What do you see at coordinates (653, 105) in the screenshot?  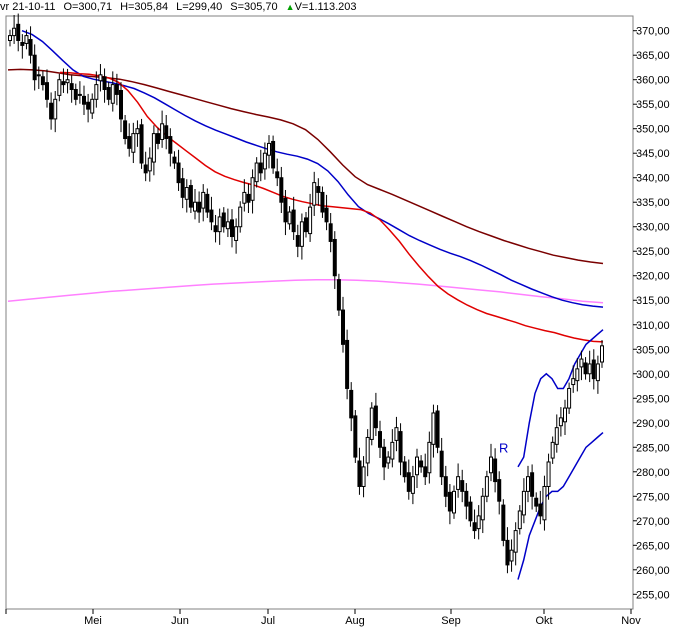 I see `y-tick-label: 355,00` at bounding box center [653, 105].